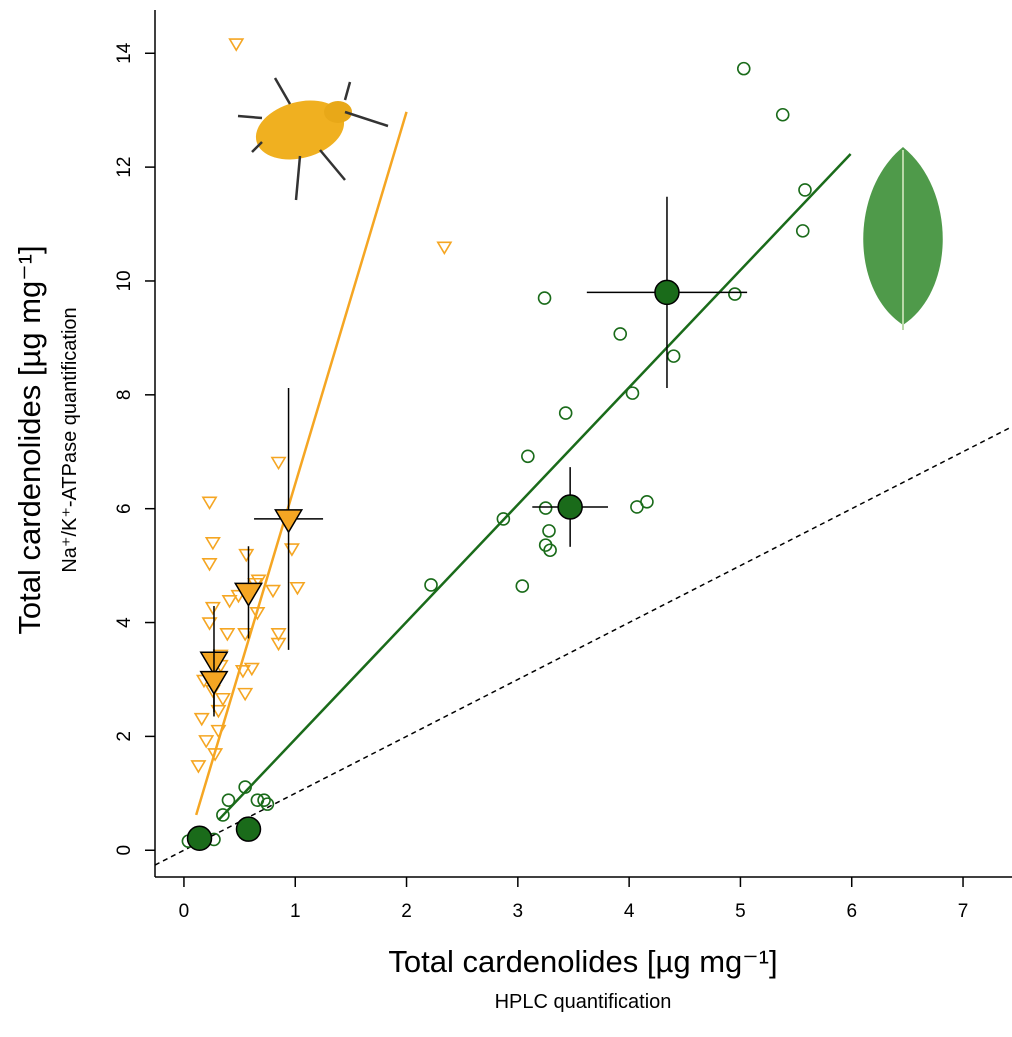 The image size is (1012, 1037). I want to click on leaf-image, so click(903, 238).